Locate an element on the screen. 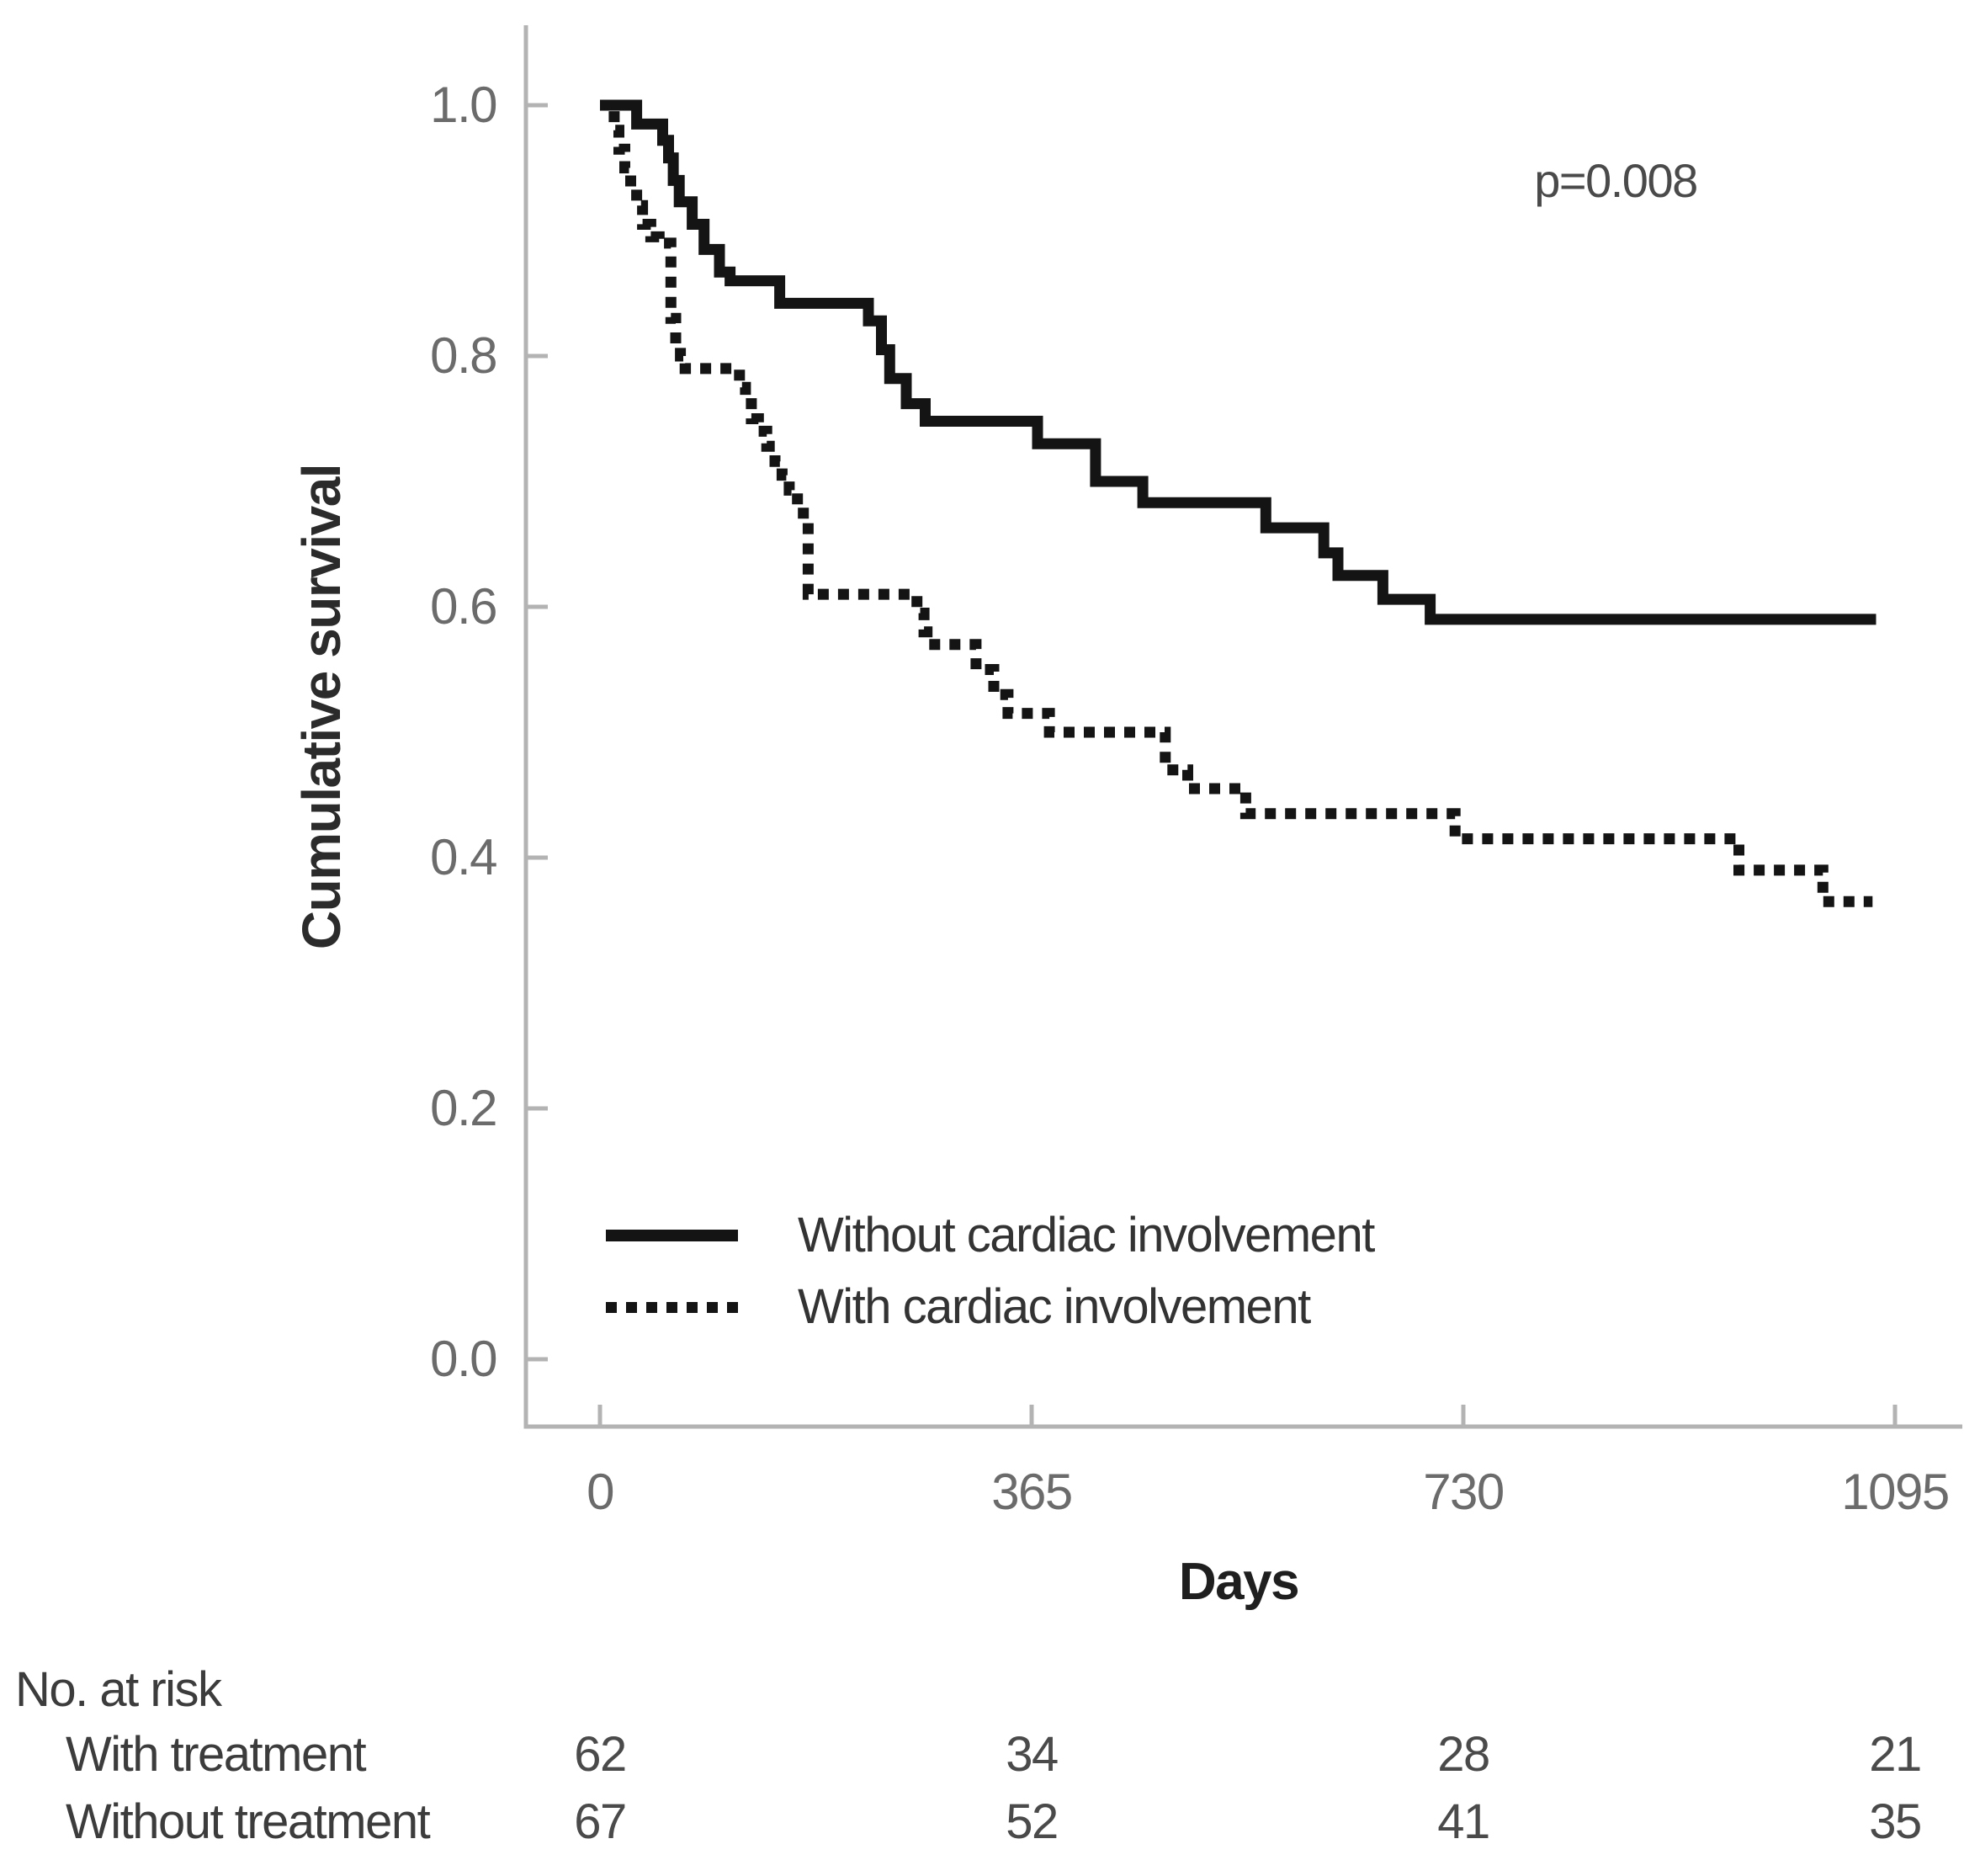 This screenshot has height=1876, width=1964. risk-count: 34 is located at coordinates (1032, 1755).